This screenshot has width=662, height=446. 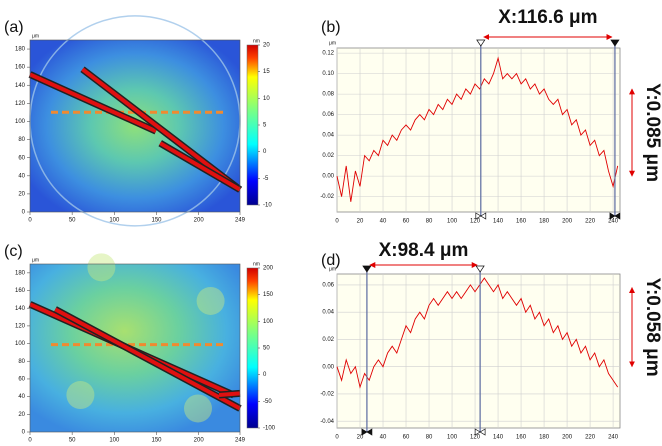 I want to click on colorbar-tick-label: 20, so click(x=266, y=46).